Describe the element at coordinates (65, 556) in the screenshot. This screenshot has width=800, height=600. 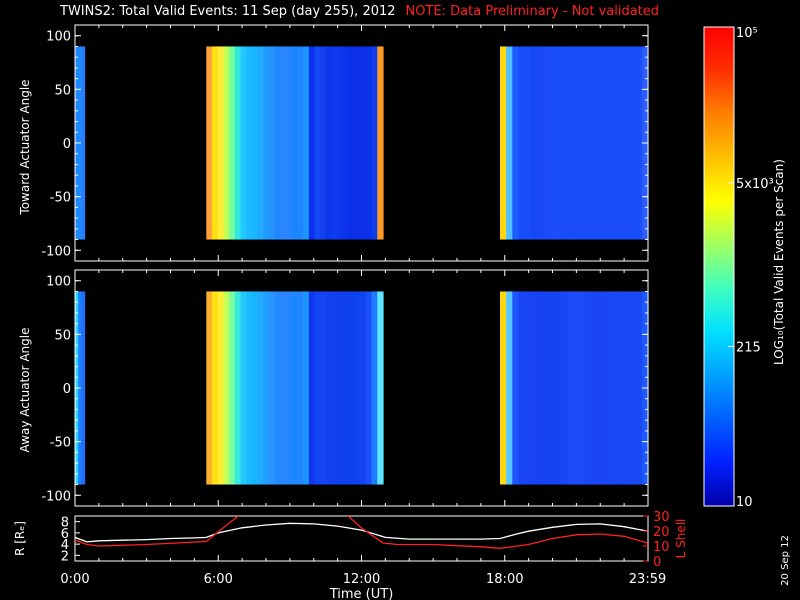
I see `r-tick-label: 2` at that location.